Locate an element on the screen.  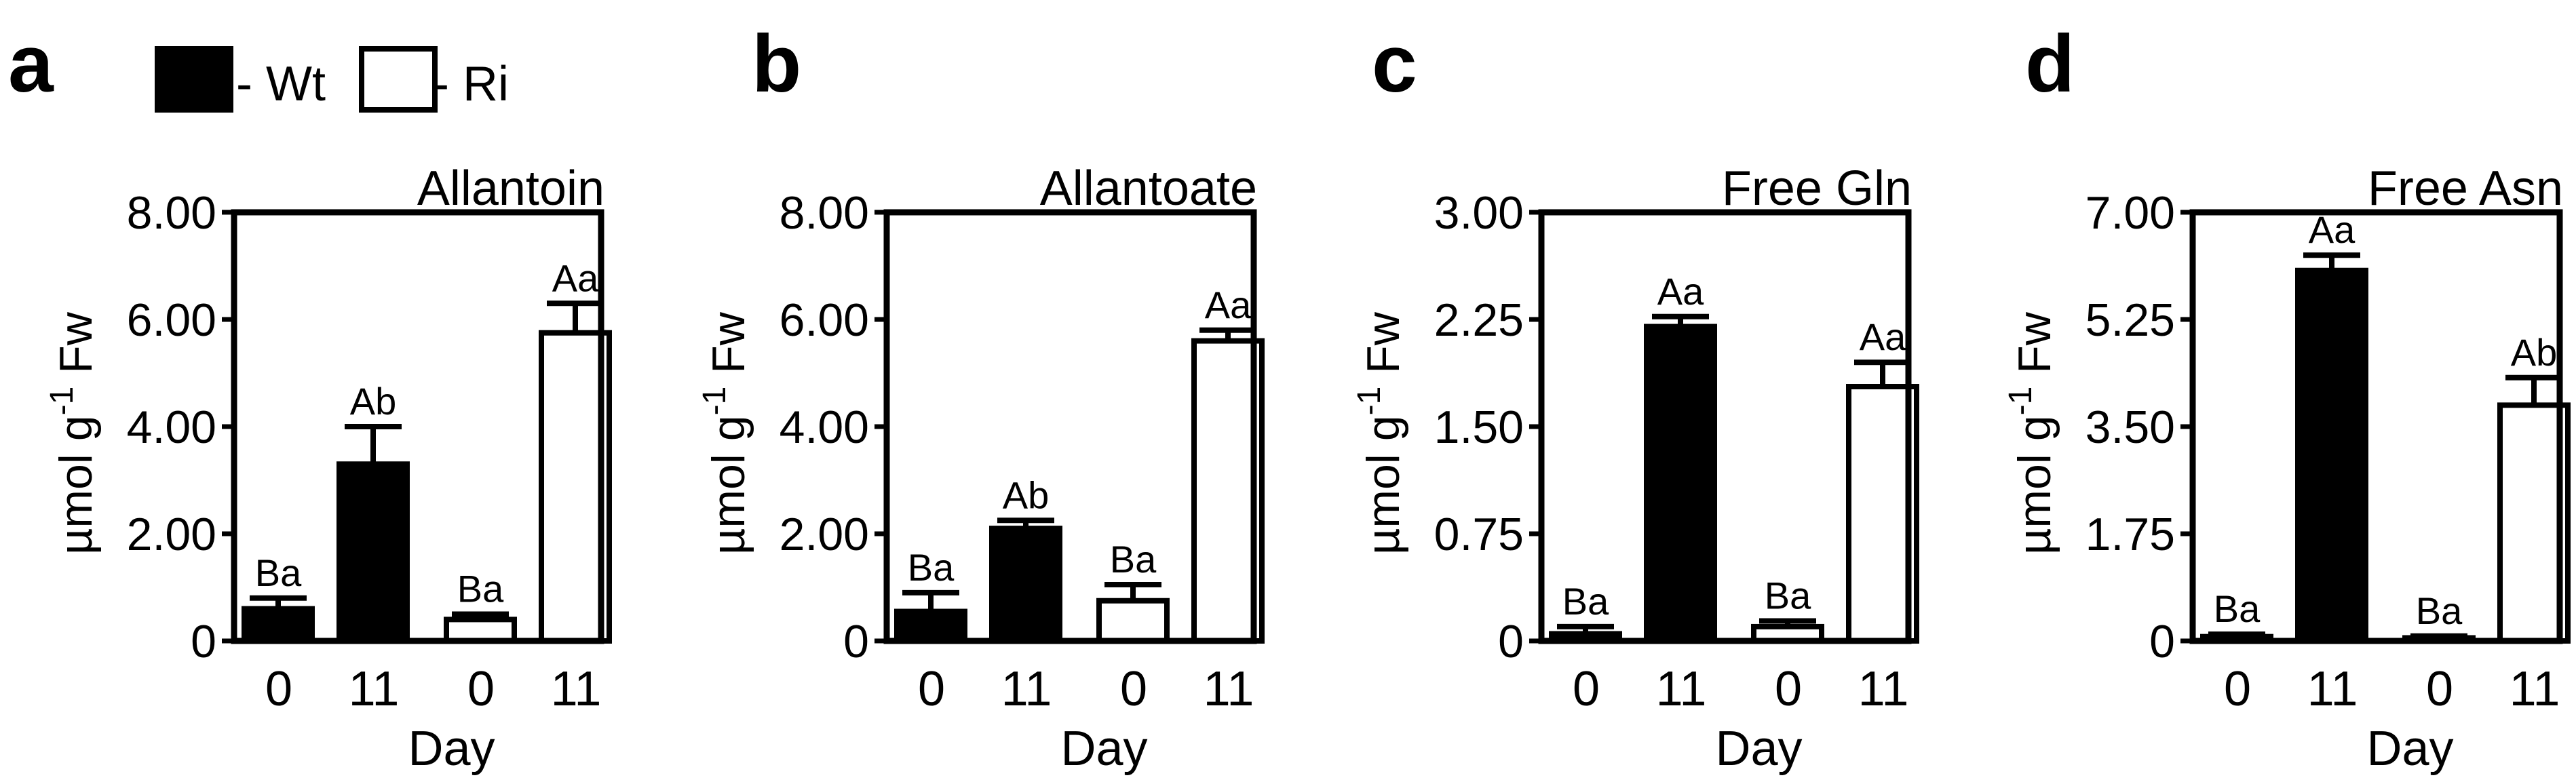
panel-letter: a is located at coordinates (31, 63).